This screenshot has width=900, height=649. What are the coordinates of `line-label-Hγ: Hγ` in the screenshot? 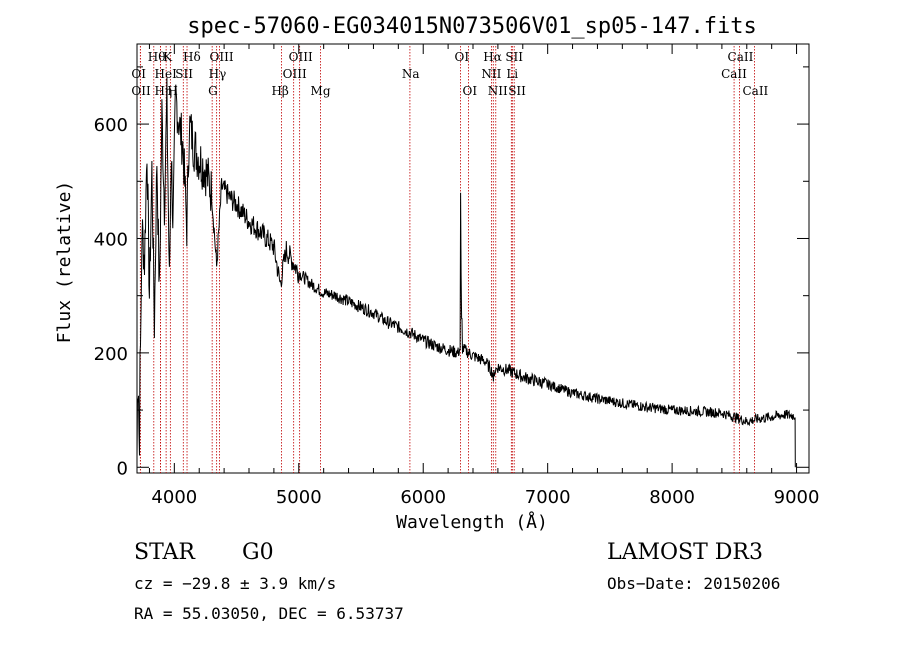 It's located at (218, 74).